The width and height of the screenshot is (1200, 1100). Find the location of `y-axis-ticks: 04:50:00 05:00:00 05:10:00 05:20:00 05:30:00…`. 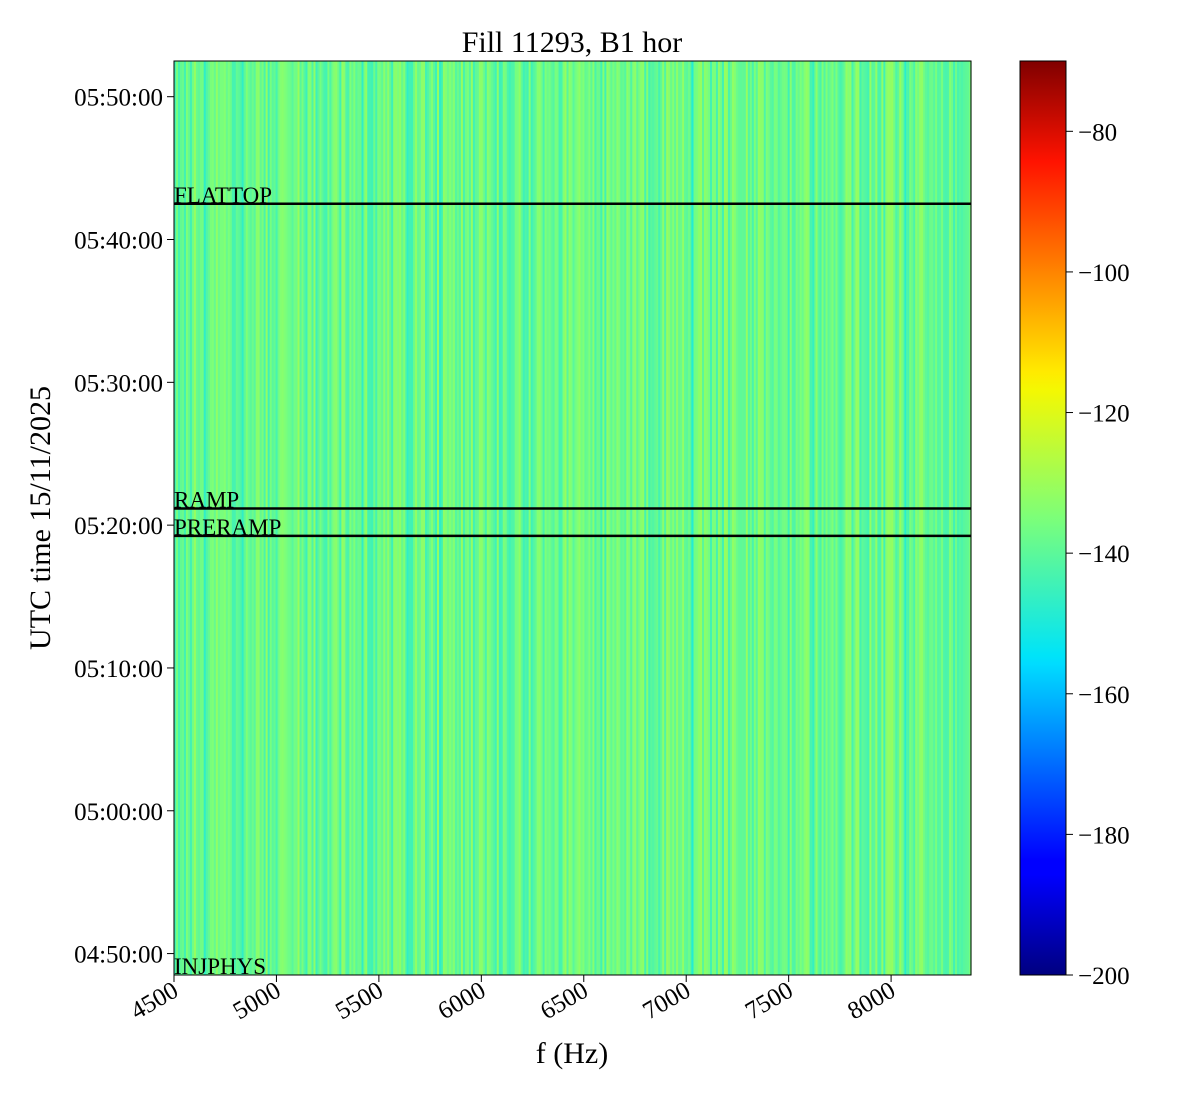

y-axis-ticks: 04:50:00 05:00:00 05:10:00 05:20:00 05:30:00… is located at coordinates (124, 527).